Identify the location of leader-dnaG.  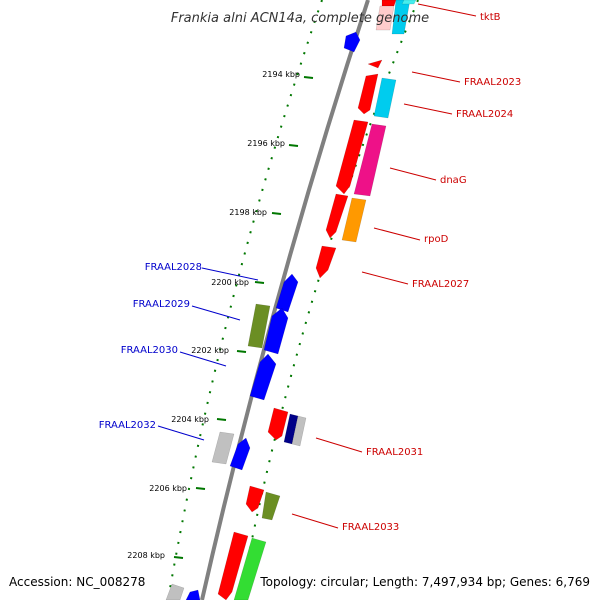
(413, 174).